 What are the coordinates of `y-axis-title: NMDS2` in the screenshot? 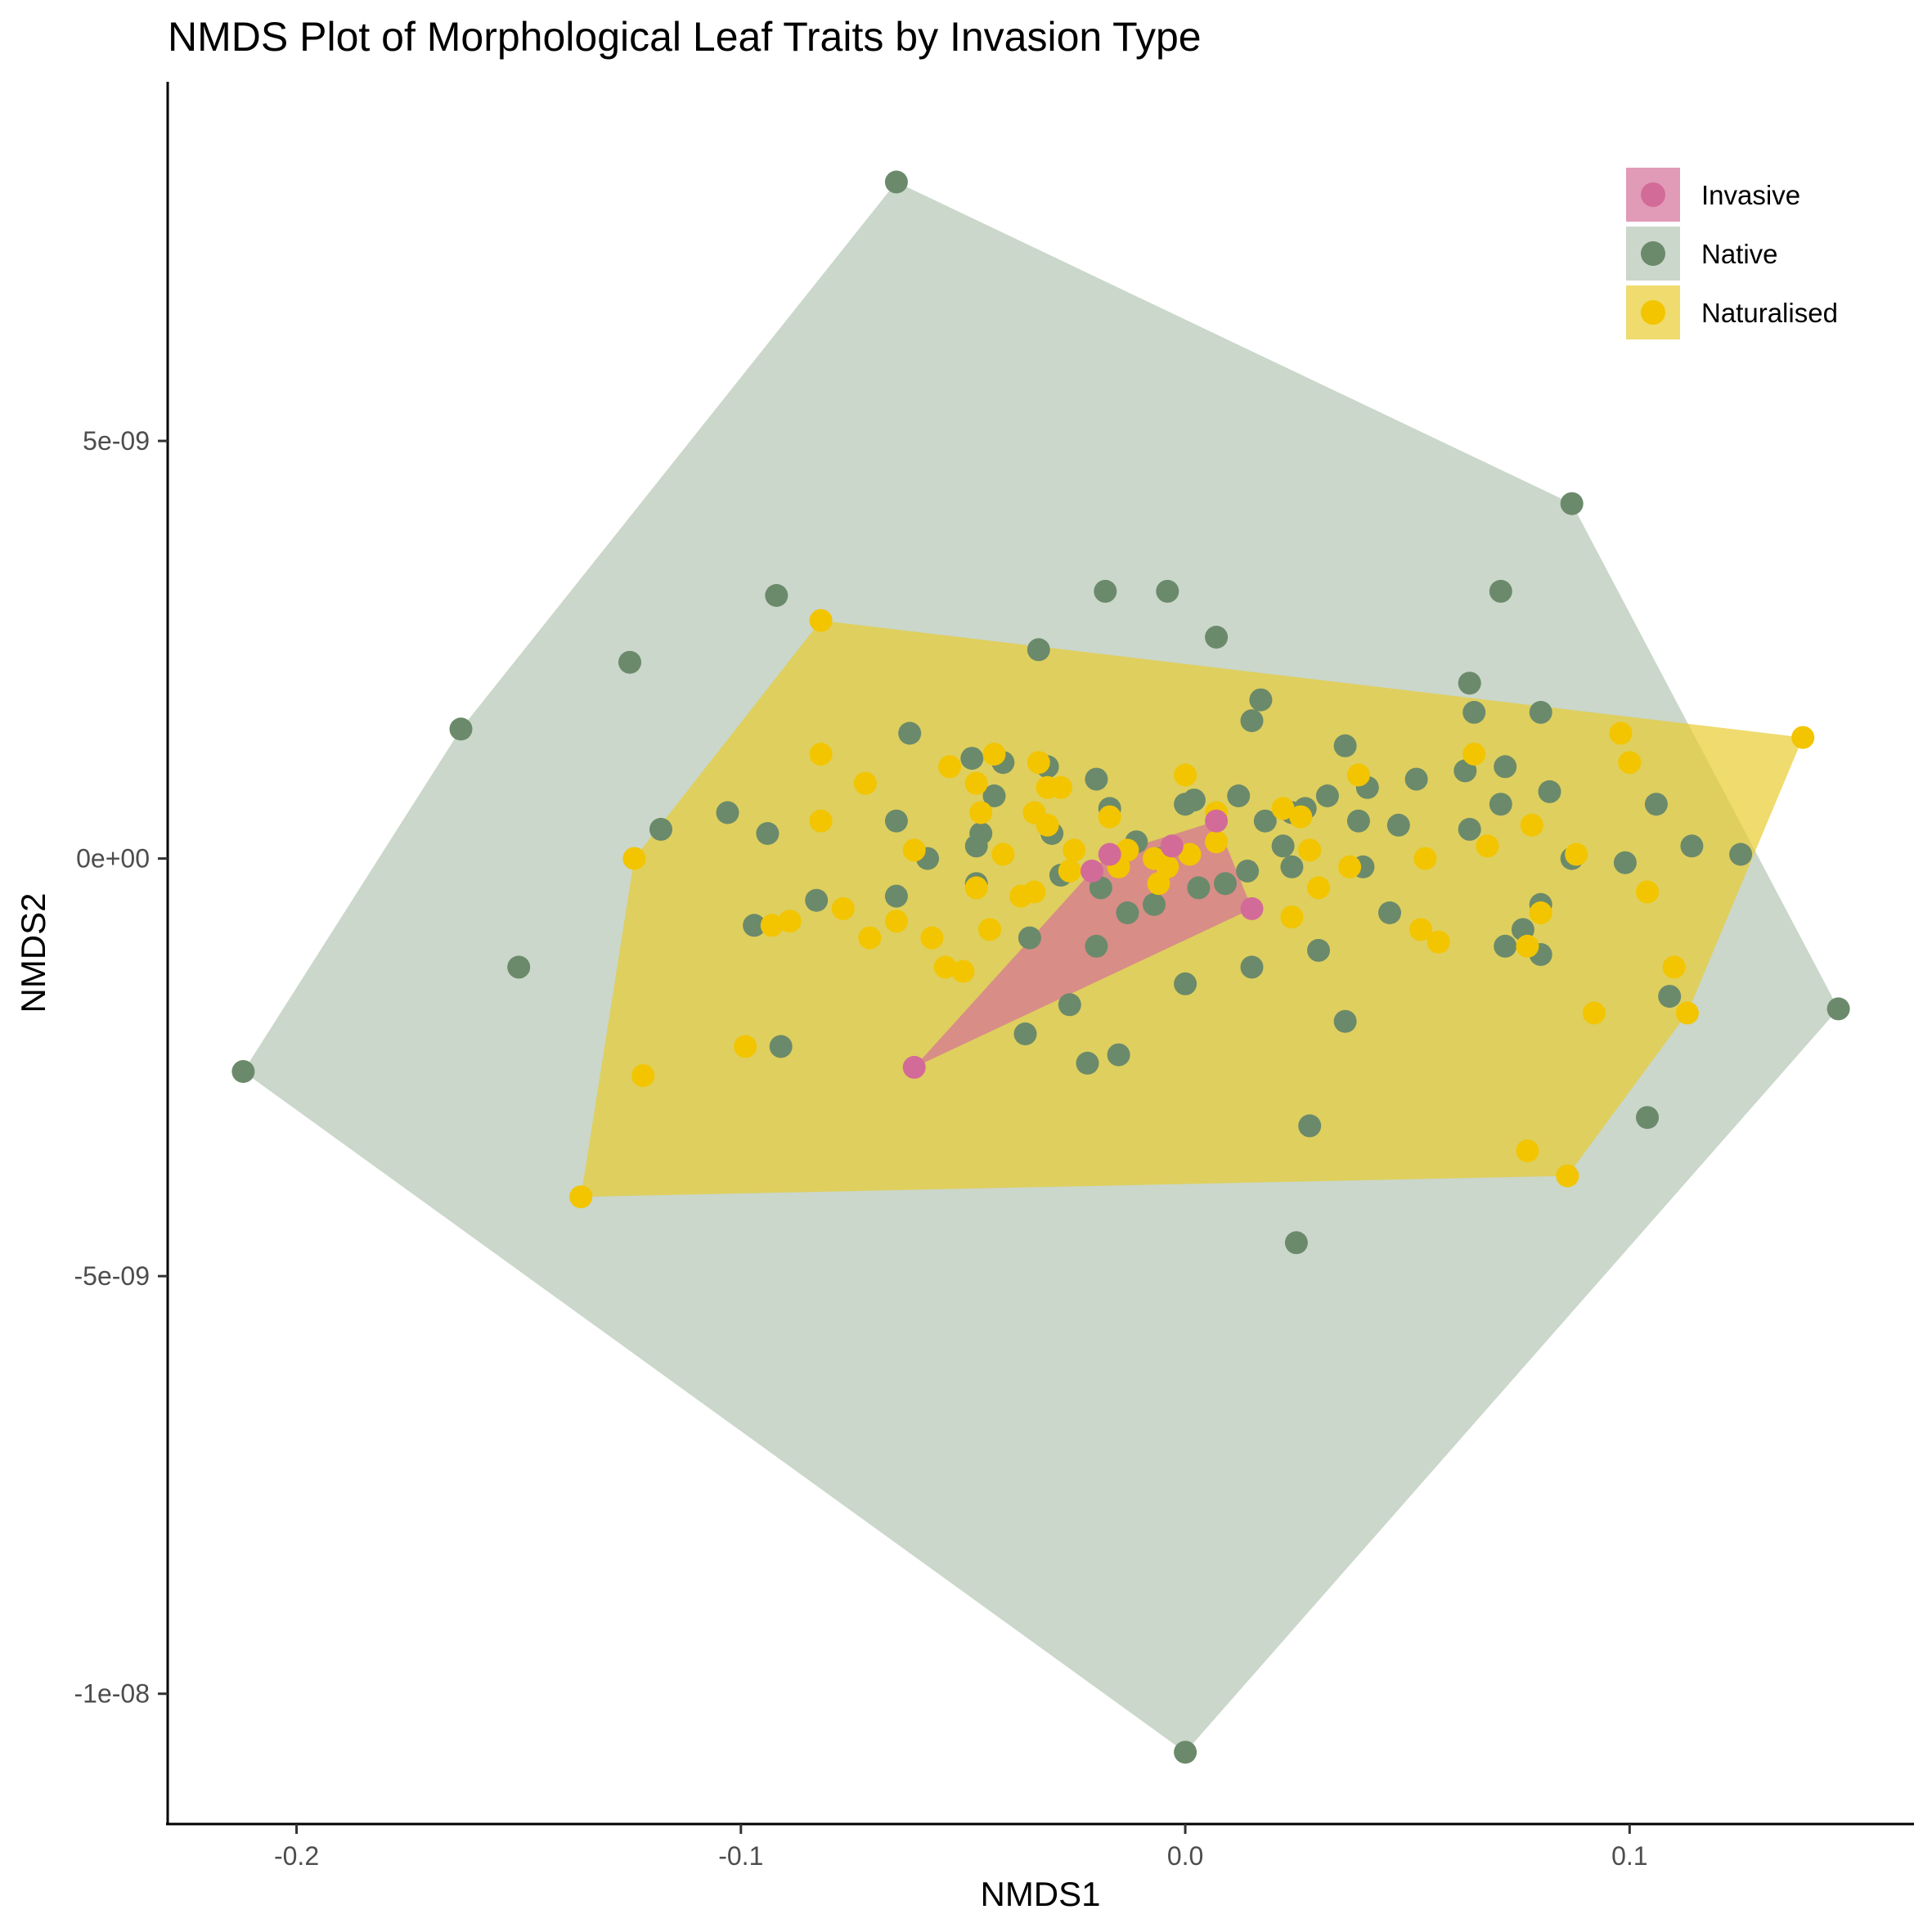 It's located at (33, 953).